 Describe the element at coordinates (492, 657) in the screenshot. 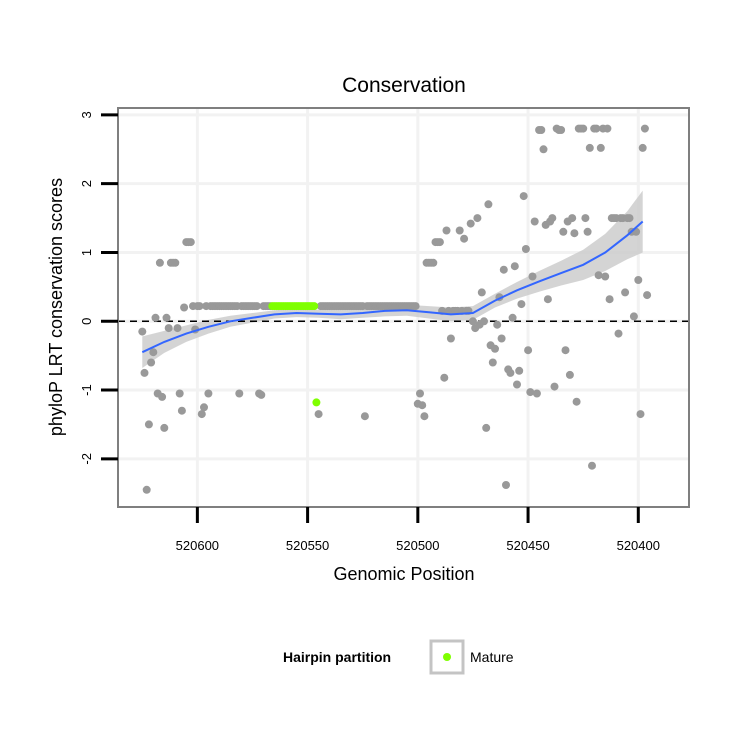

I see `legend-label-mature: Mature` at that location.